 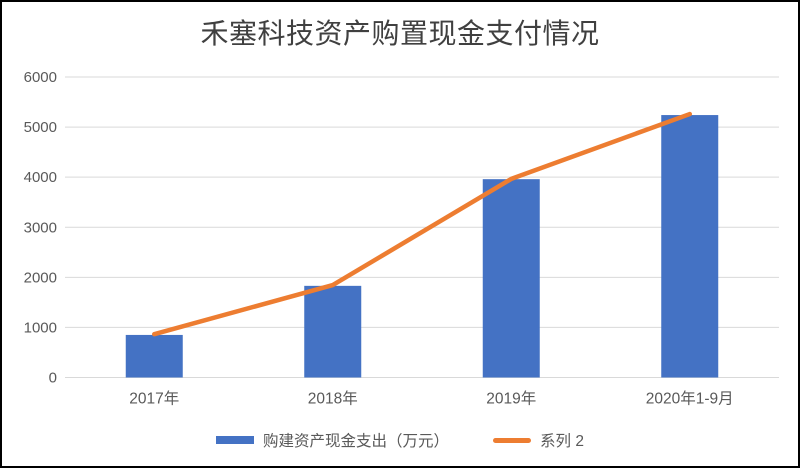 What do you see at coordinates (512, 440) in the screenshot?
I see `line-series-swatch` at bounding box center [512, 440].